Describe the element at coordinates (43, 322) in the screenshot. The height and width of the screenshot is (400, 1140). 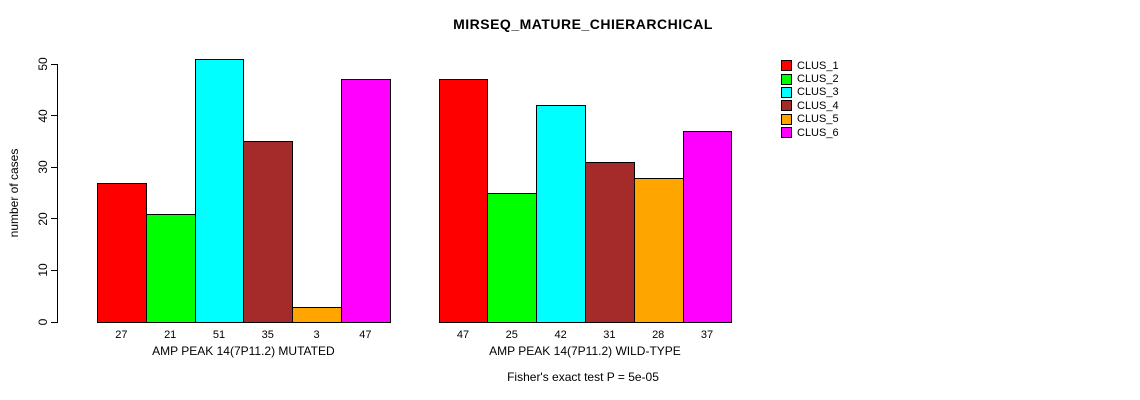
I see `y-tick-label: 0` at that location.